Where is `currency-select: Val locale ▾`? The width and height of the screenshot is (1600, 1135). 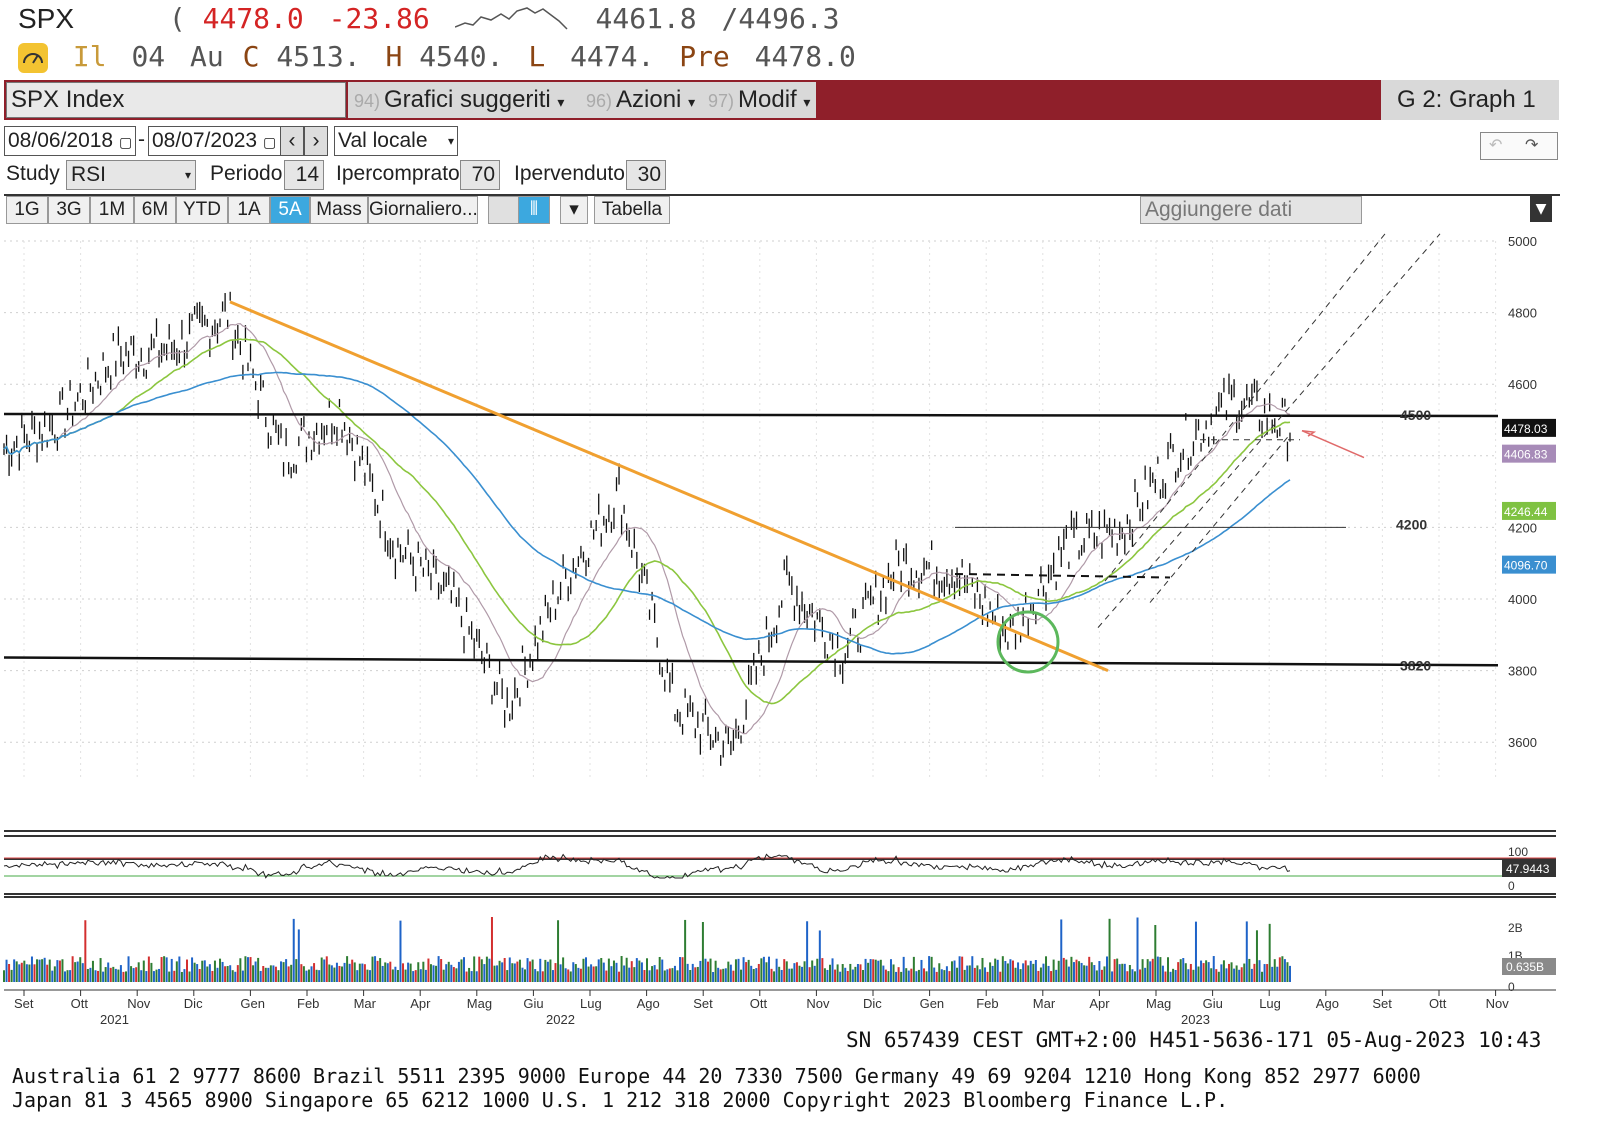 currency-select: Val locale ▾ is located at coordinates (396, 141).